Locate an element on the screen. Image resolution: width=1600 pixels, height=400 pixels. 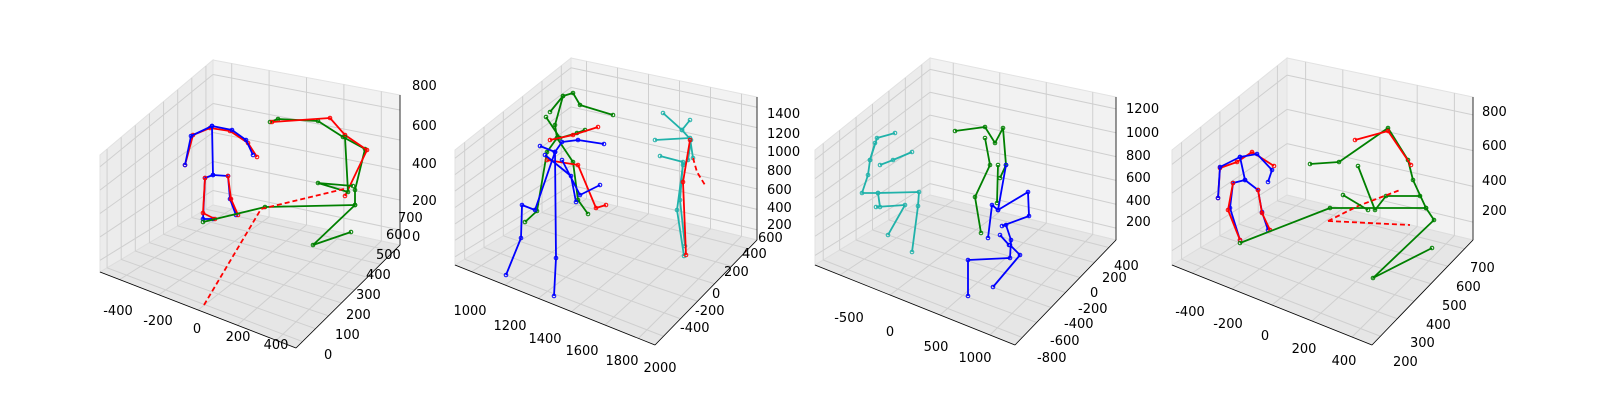
y-tick-label: -400 is located at coordinates (1079, 324).